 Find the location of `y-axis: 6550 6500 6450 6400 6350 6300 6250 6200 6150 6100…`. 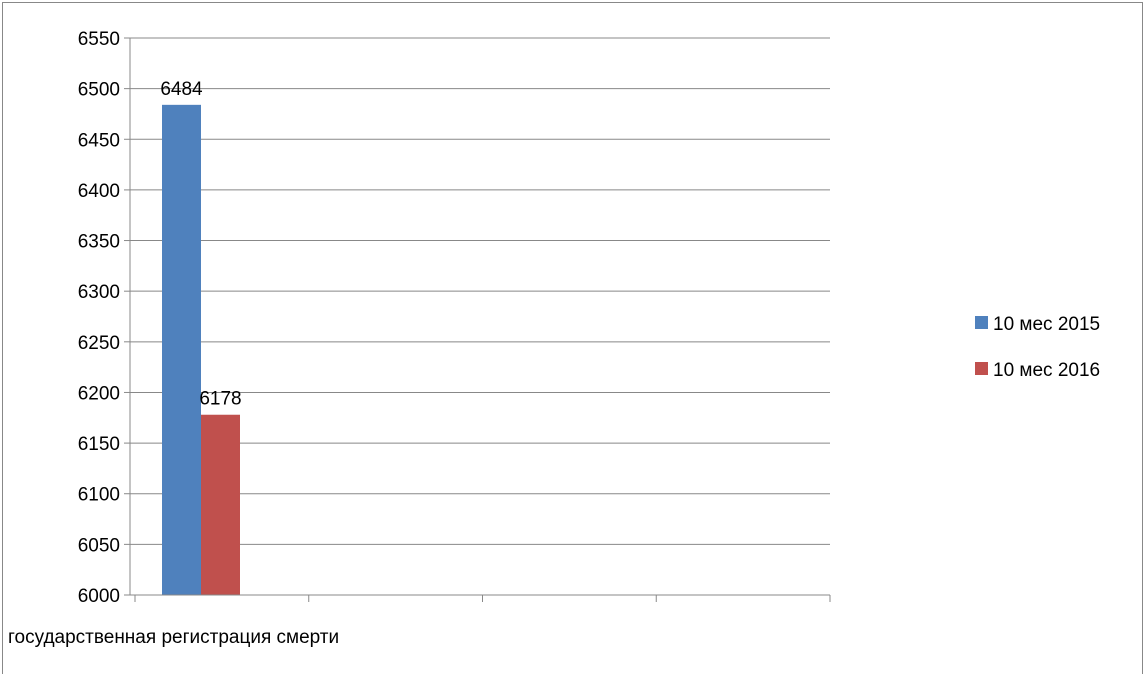

y-axis: 6550 6500 6450 6400 6350 6300 6250 6200 6150 6100… is located at coordinates (104, 318).